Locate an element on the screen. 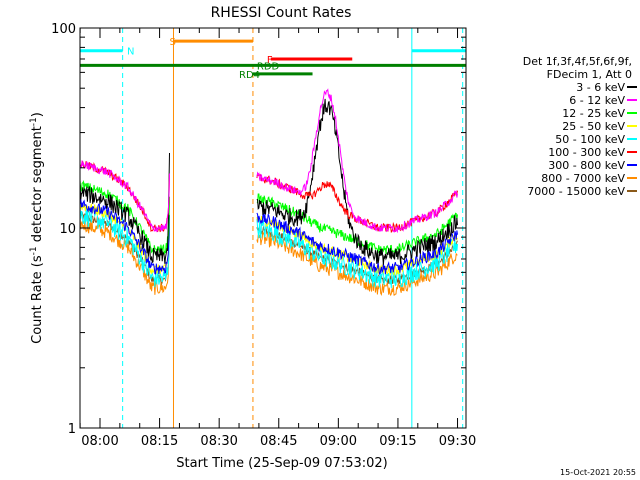 The width and height of the screenshot is (640, 480). y-tick-label-1: 1 is located at coordinates (72, 429).